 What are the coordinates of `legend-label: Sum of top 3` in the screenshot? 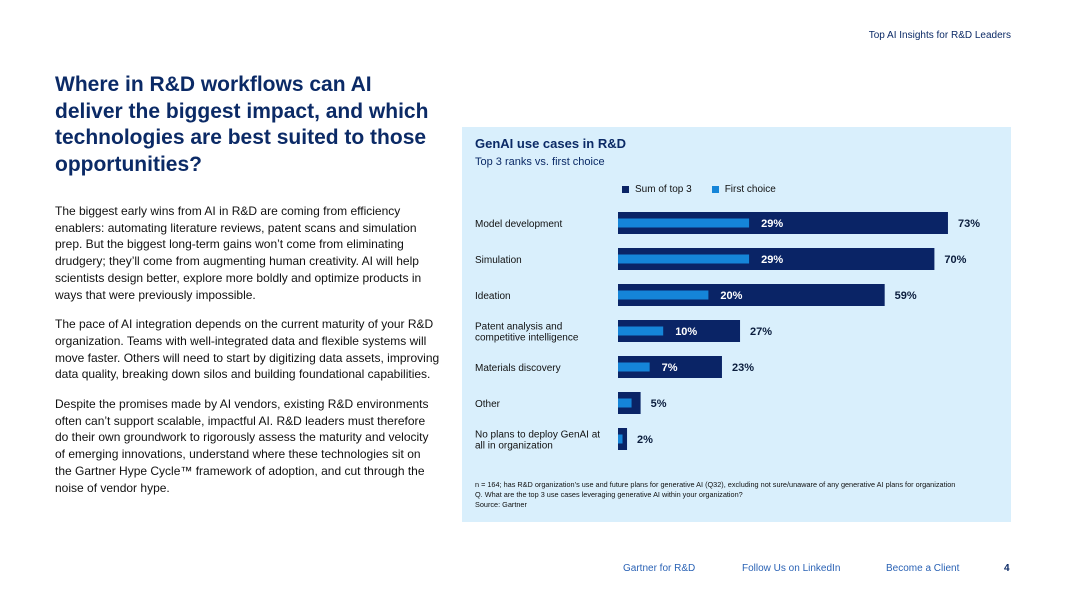 It's located at (663, 189).